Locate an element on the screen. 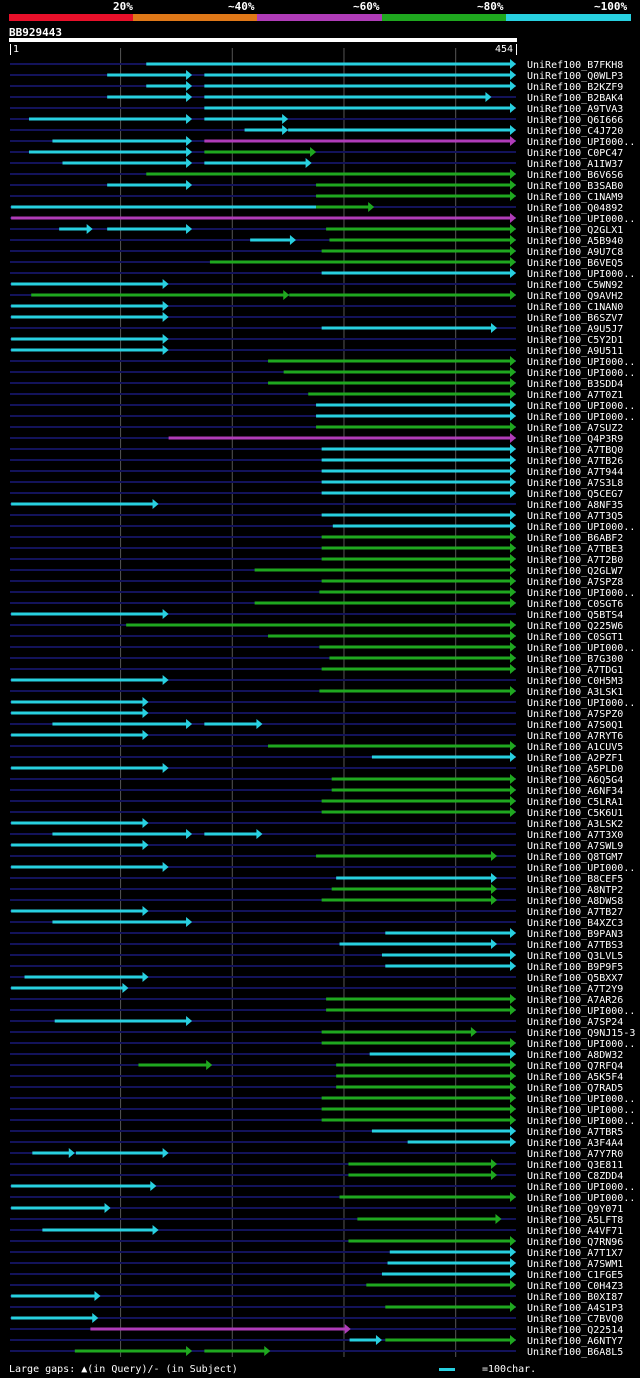  hit-label: UniRef100_Q9AVH2 is located at coordinates (575, 296).